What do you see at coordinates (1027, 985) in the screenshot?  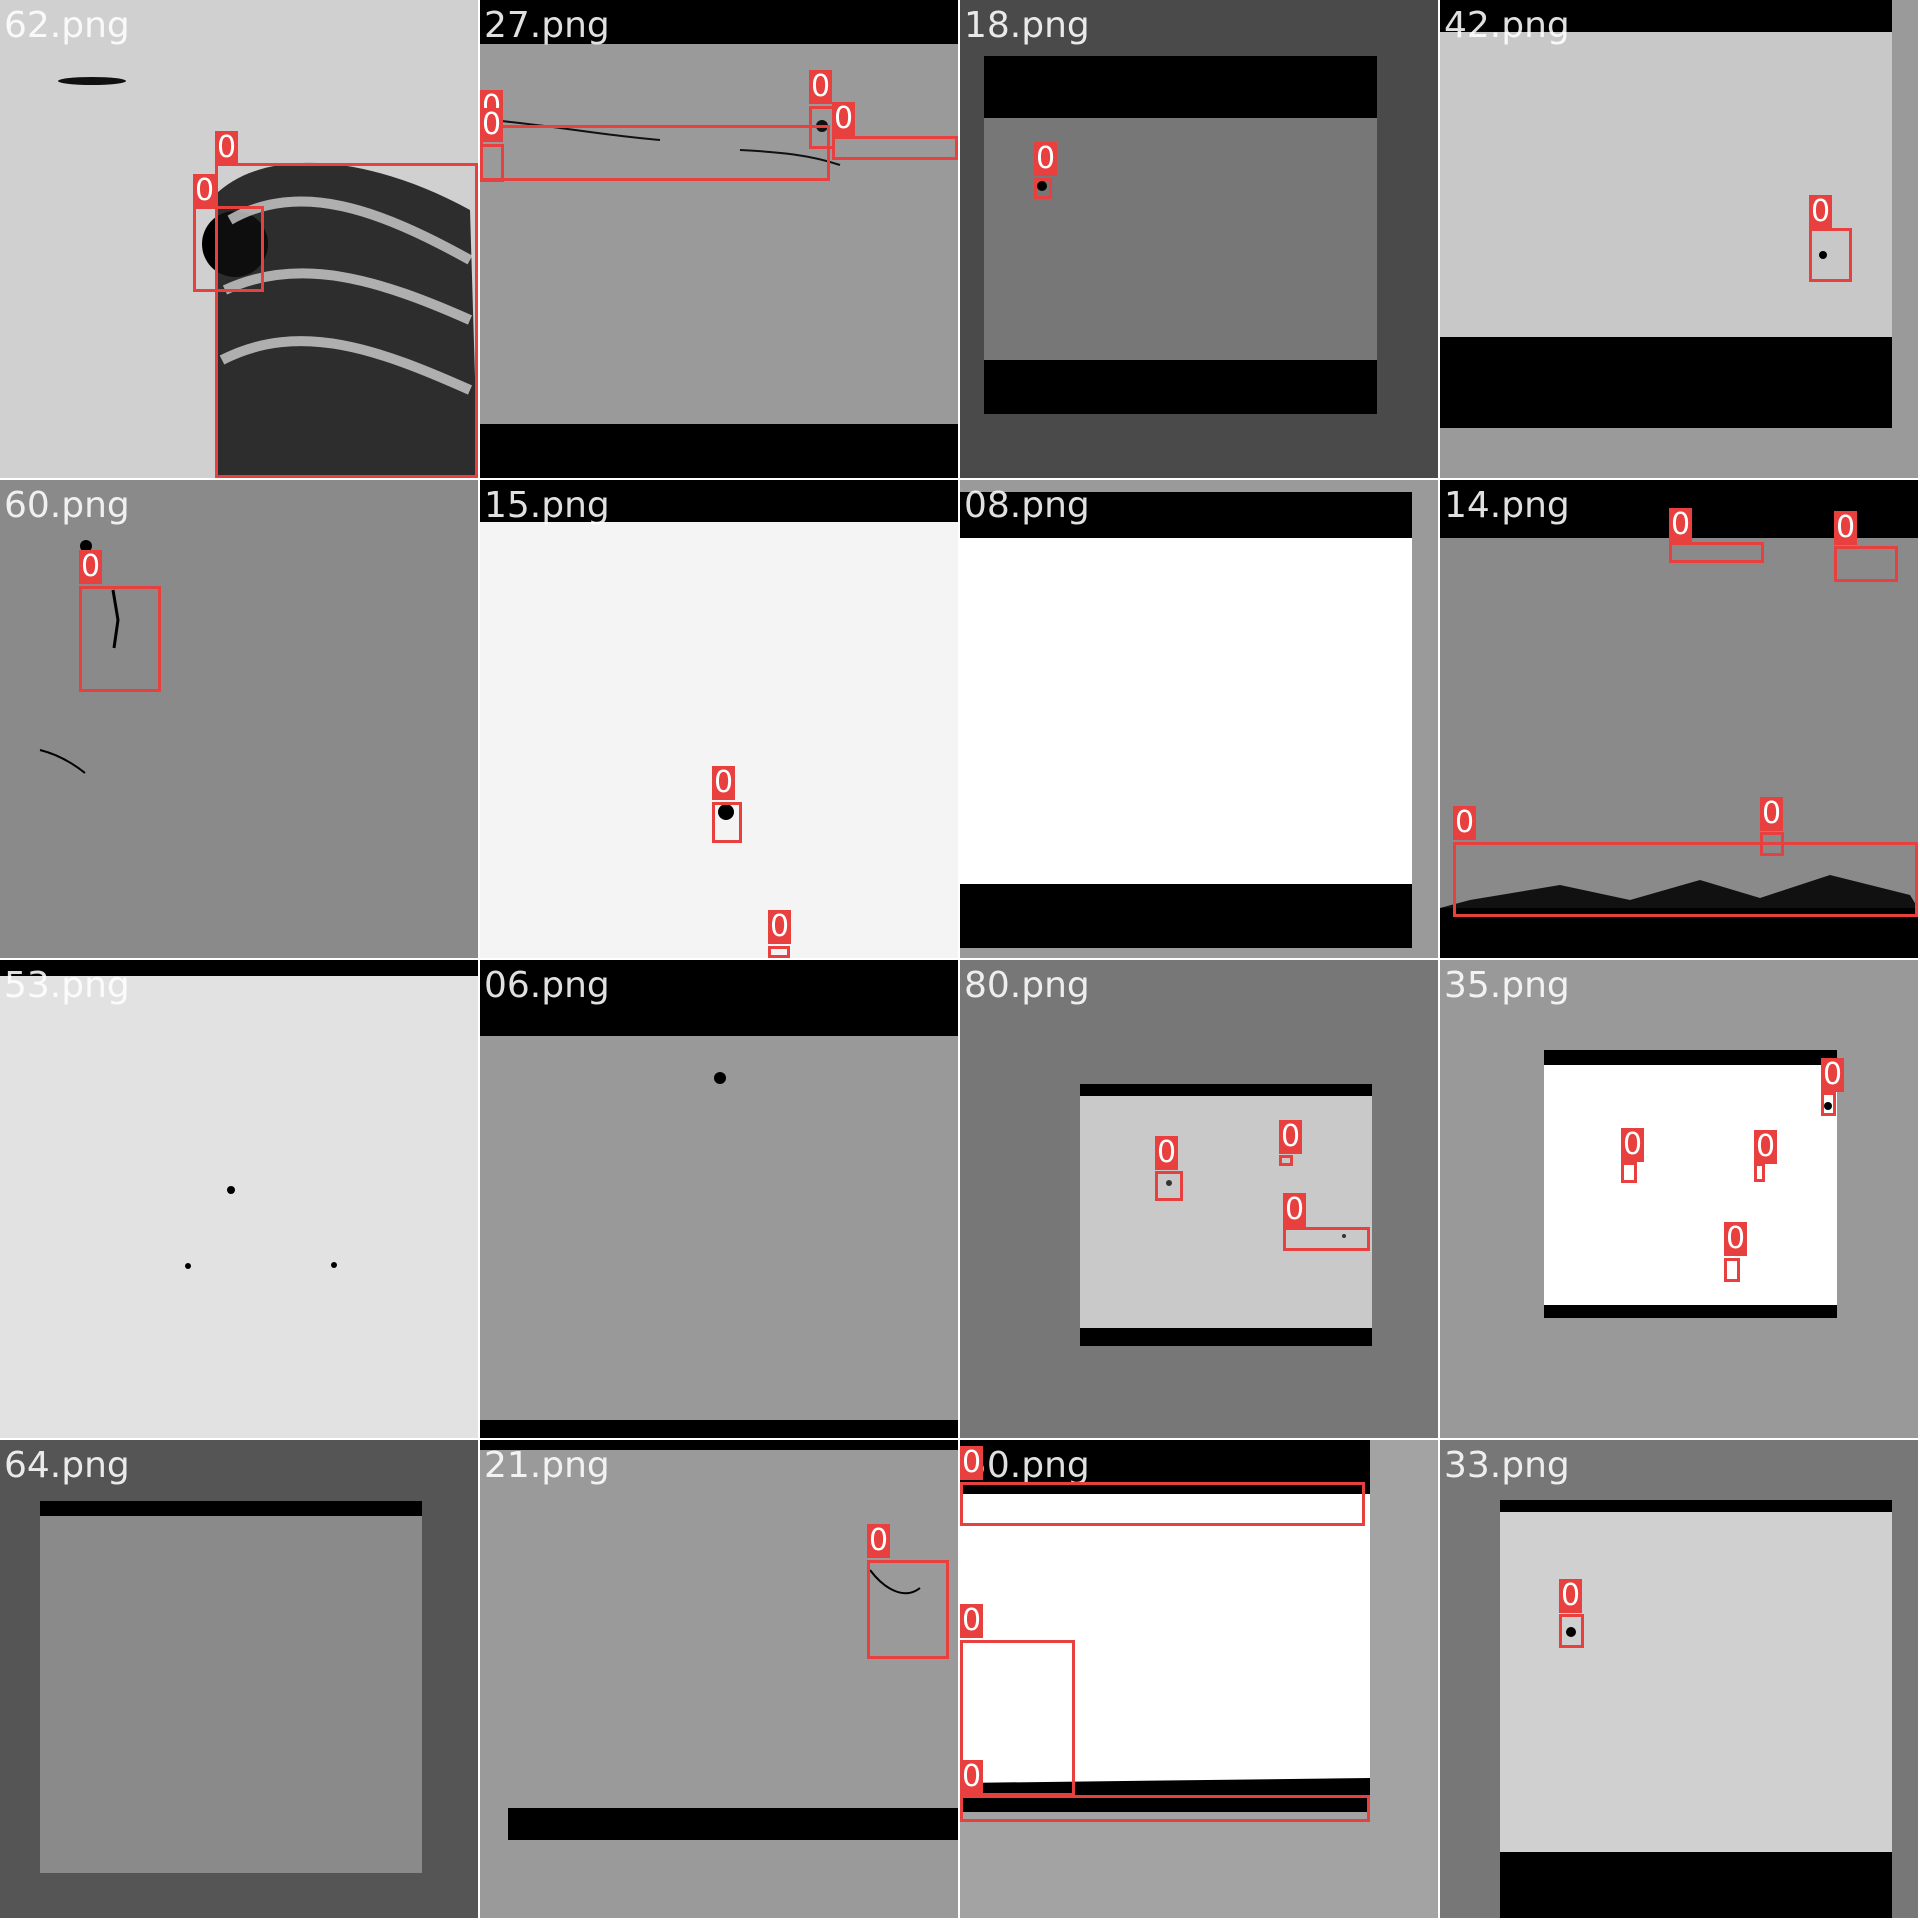 I see `tile-filename-label: 80.png` at bounding box center [1027, 985].